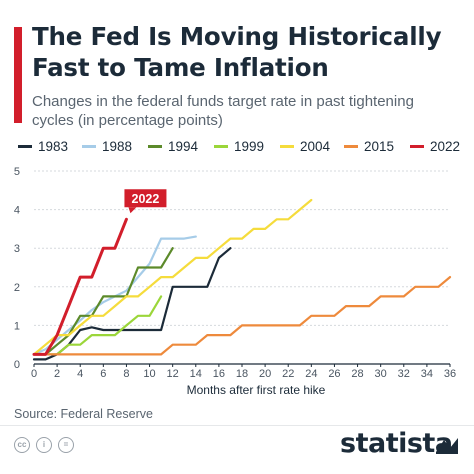  What do you see at coordinates (117, 146) in the screenshot?
I see `legend-label: 1988` at bounding box center [117, 146].